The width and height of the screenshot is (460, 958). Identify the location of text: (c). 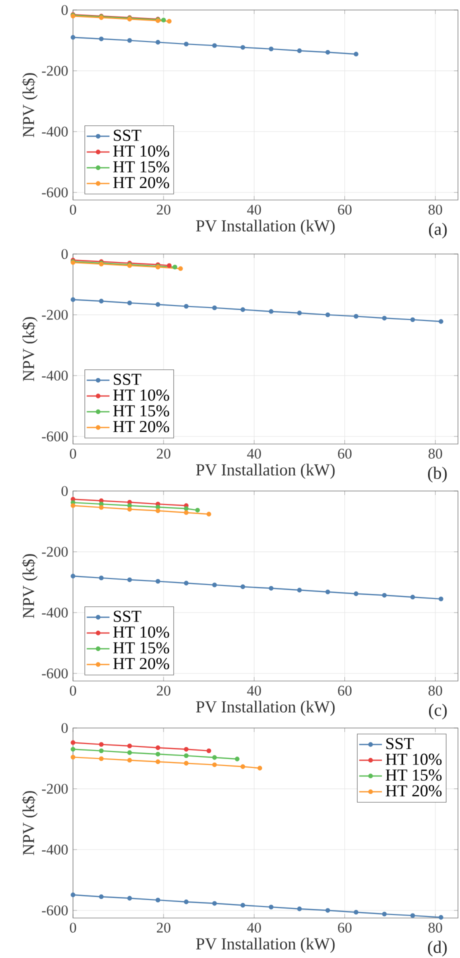
(438, 712).